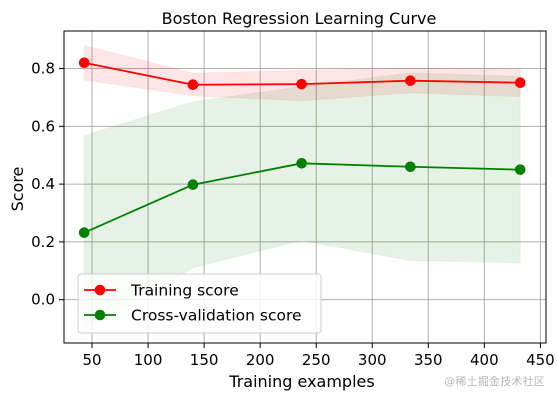 This screenshot has width=557, height=401. What do you see at coordinates (301, 381) in the screenshot?
I see `x-axis-label: Training examples` at bounding box center [301, 381].